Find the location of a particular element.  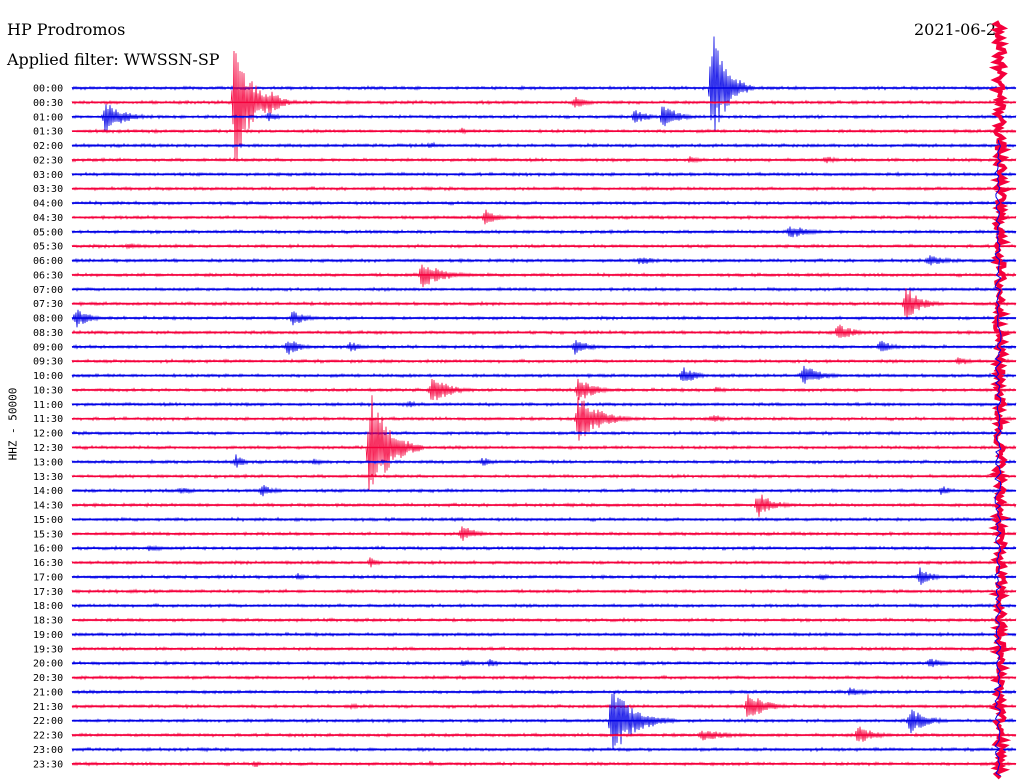

time-tick-label: 05:00 is located at coordinates (48, 232).